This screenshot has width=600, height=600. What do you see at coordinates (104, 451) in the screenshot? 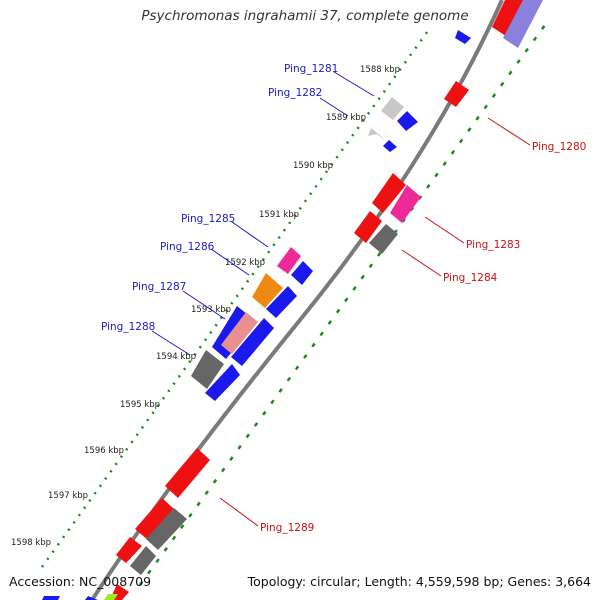
I see `kbp-label: 1596 kbp` at bounding box center [104, 451].